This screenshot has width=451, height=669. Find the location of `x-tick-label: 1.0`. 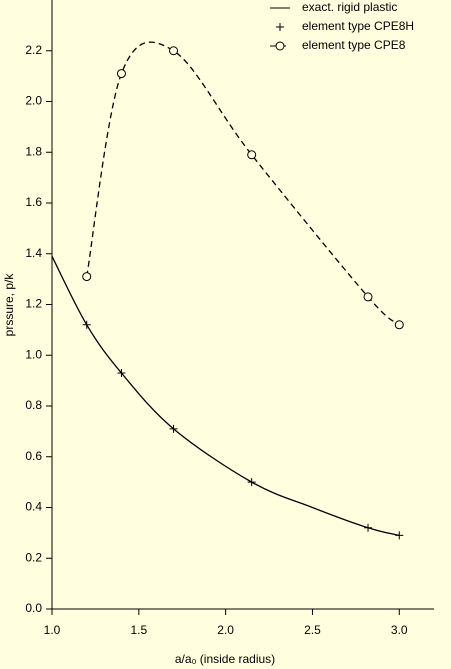

x-tick-label: 1.0 is located at coordinates (52, 630).